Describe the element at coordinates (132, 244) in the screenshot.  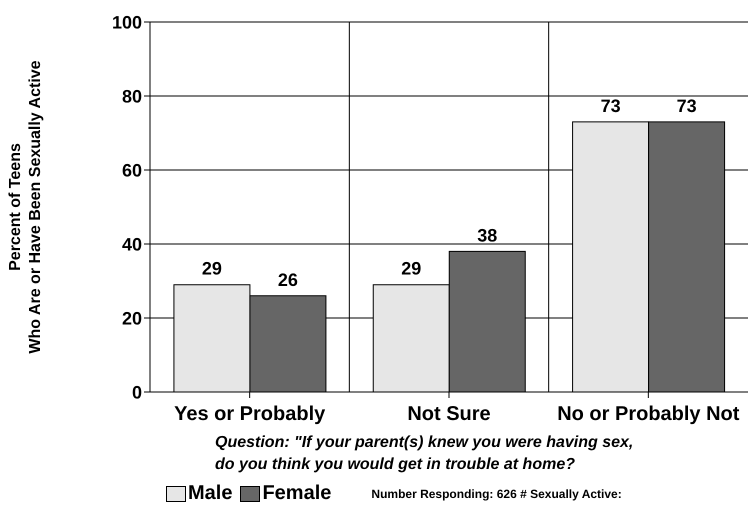
I see `y-tick-label: 40` at that location.